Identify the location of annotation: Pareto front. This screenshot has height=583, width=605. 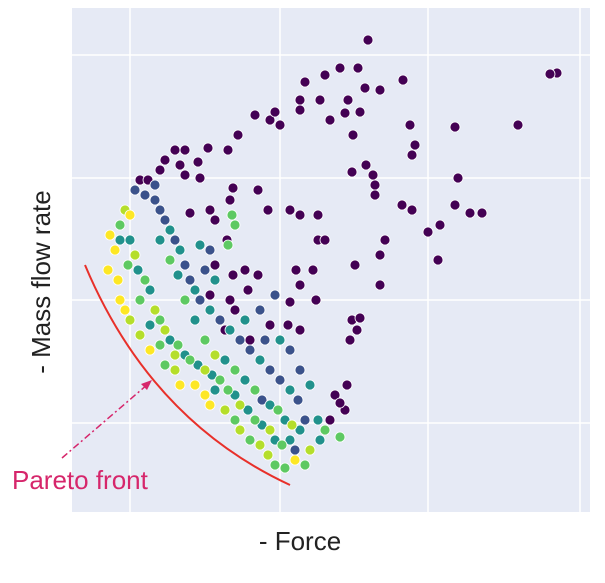
(80, 480).